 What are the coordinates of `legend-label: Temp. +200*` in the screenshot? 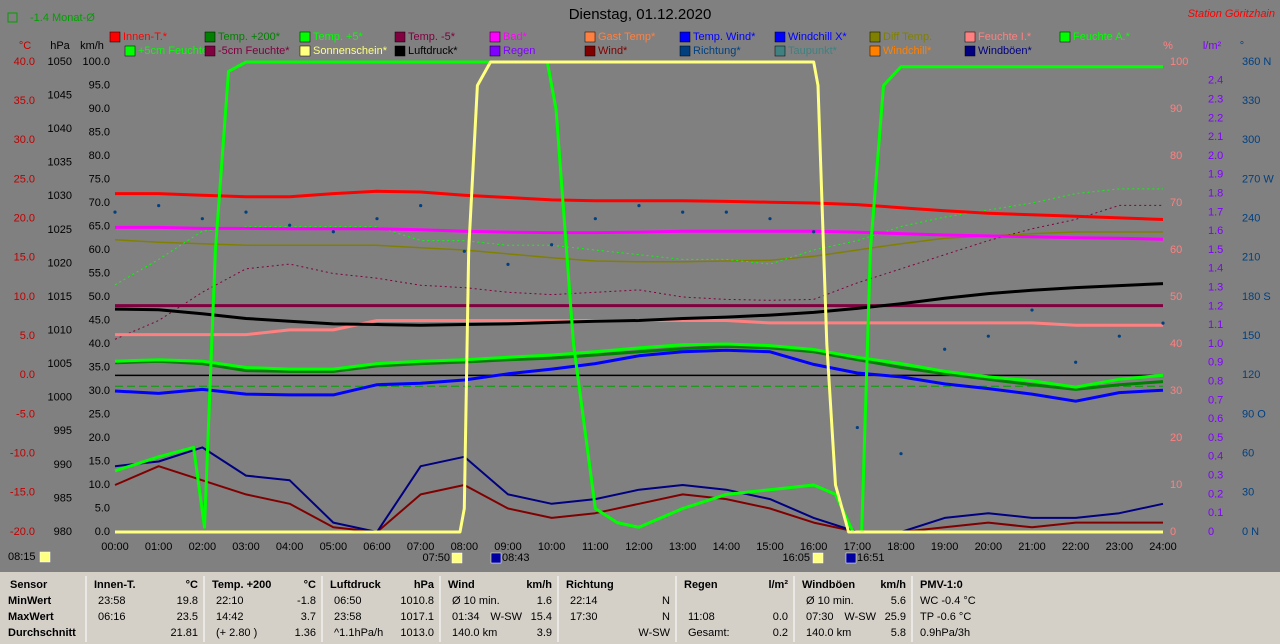 It's located at (249, 37).